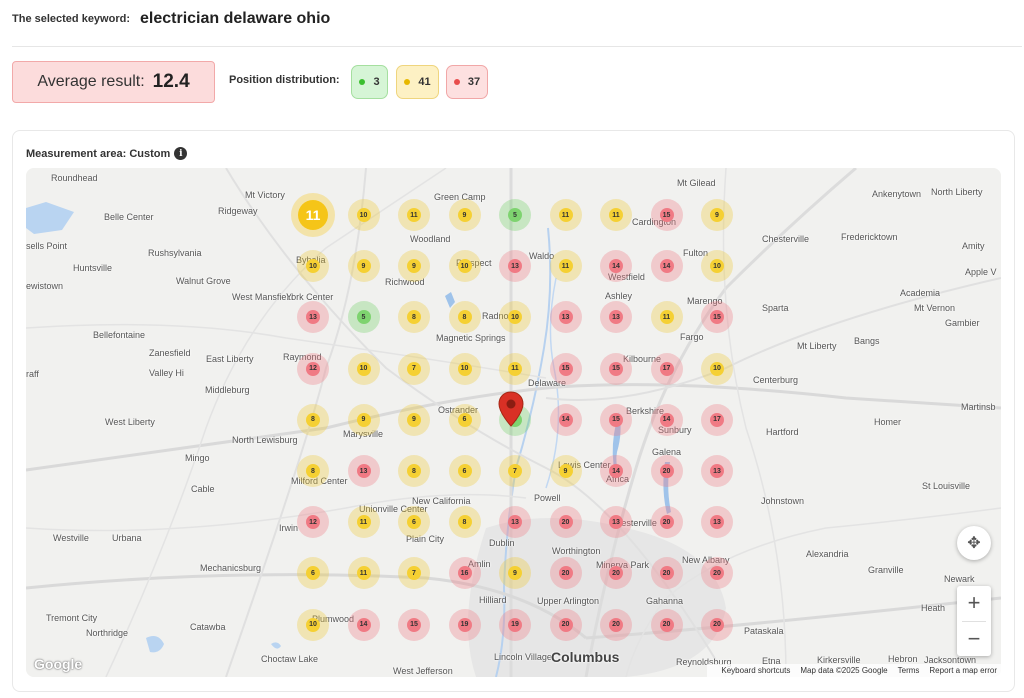  What do you see at coordinates (908, 670) in the screenshot?
I see `terms-link: Terms` at bounding box center [908, 670].